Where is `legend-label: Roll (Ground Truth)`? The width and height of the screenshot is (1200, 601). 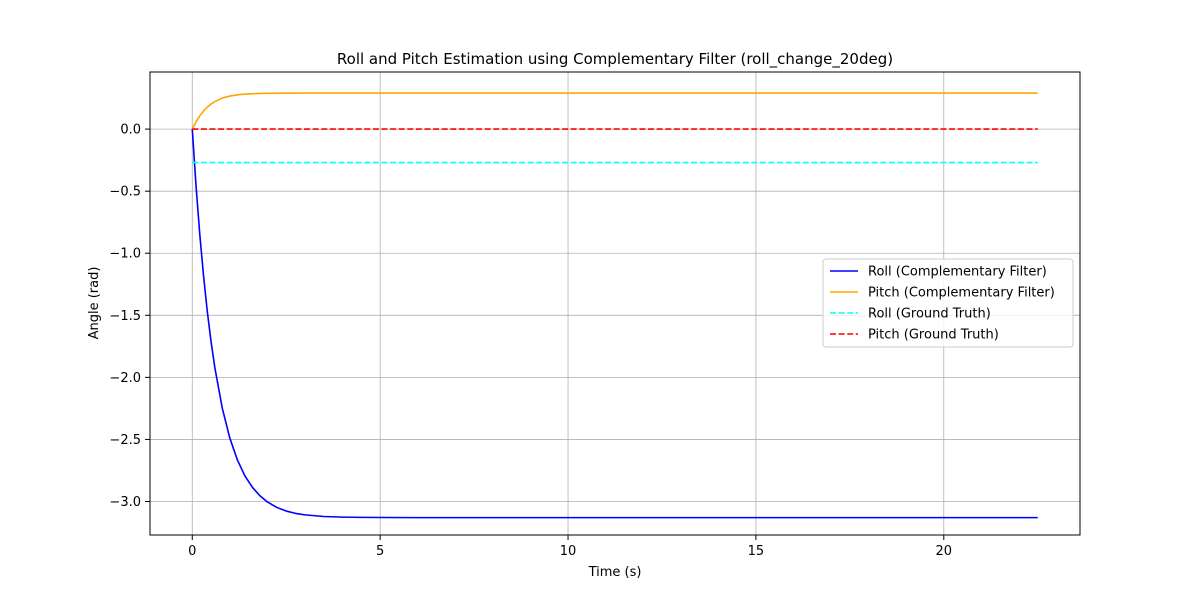
legend-label: Roll (Ground Truth) is located at coordinates (929, 314).